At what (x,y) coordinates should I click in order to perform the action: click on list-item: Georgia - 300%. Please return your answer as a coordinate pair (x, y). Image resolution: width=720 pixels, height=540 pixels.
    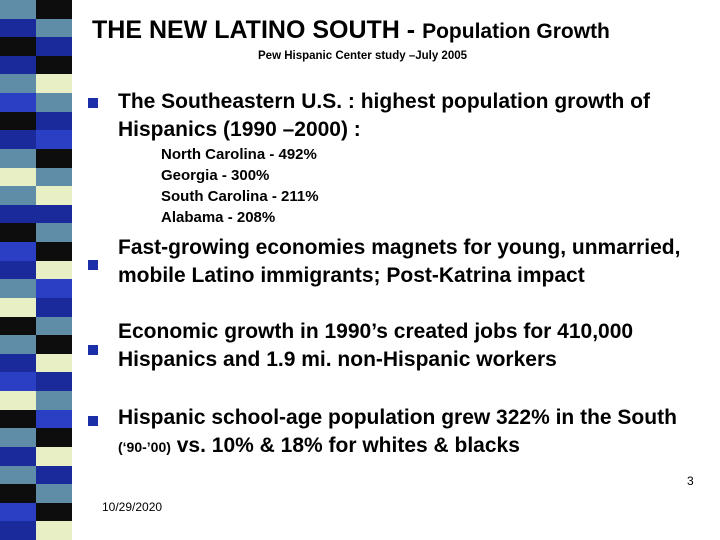
    Looking at the image, I should click on (215, 175).